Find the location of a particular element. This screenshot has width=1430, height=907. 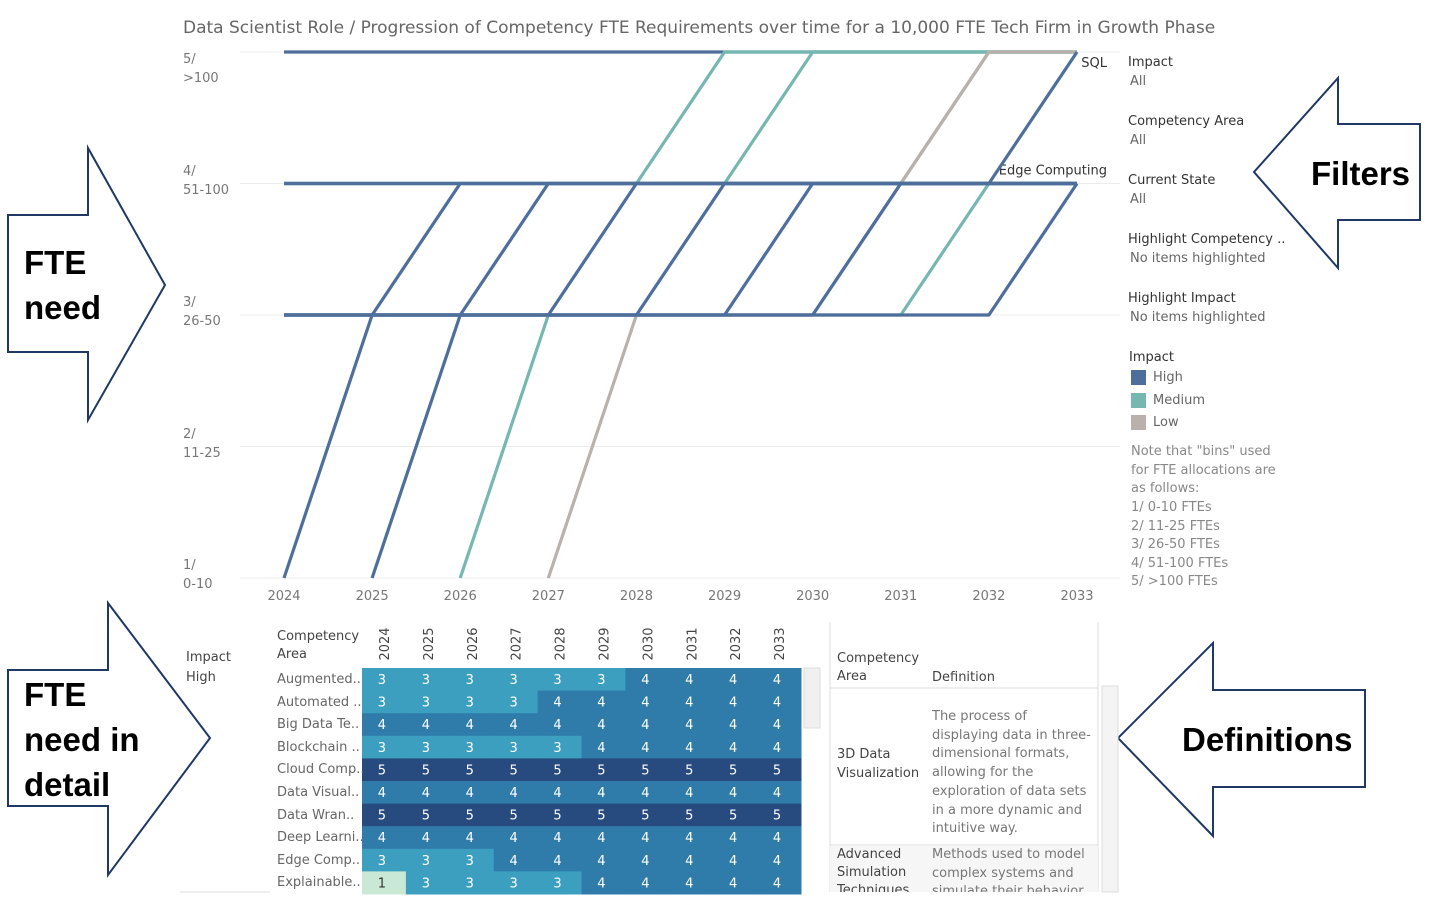

column-year: 2029 is located at coordinates (604, 643).